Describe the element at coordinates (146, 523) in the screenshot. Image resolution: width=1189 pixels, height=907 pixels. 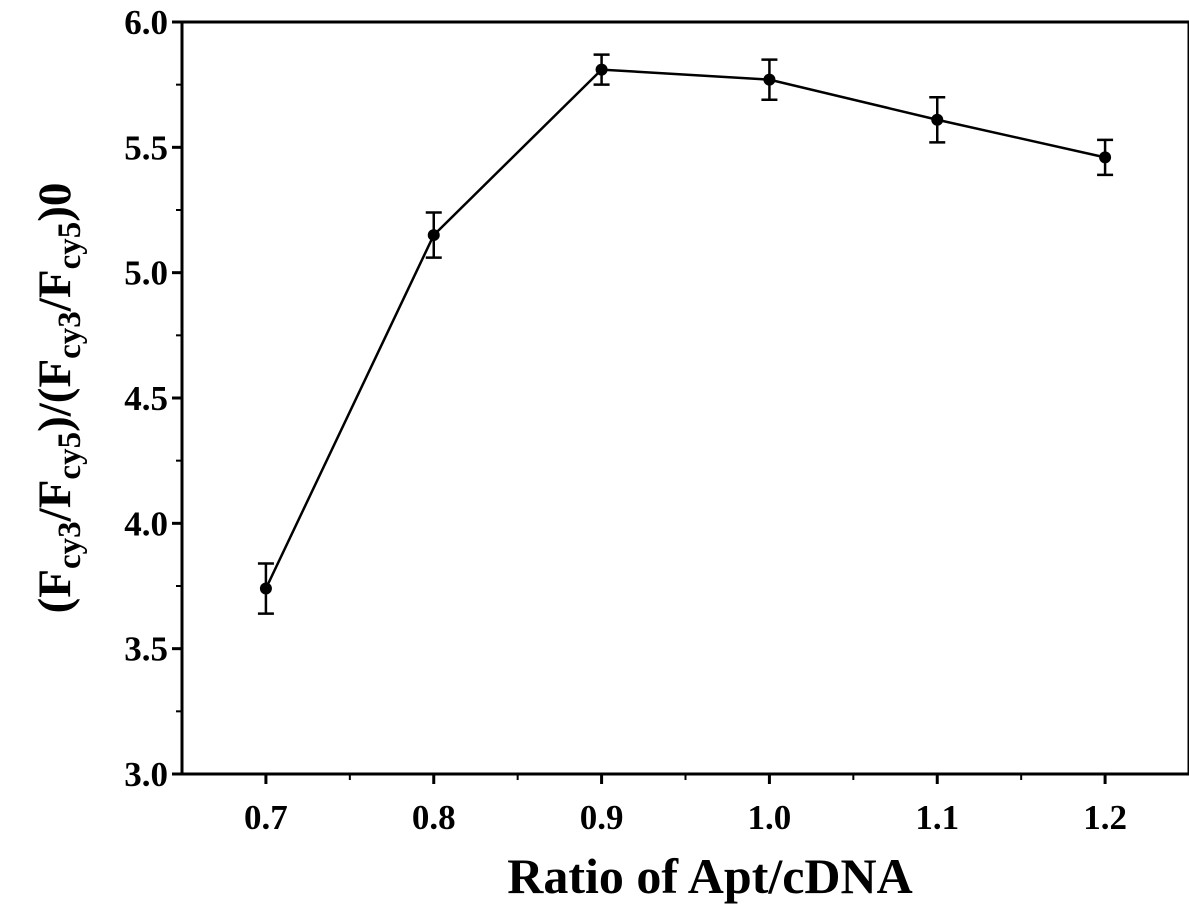
I see `y-tick-label: 4.0` at that location.